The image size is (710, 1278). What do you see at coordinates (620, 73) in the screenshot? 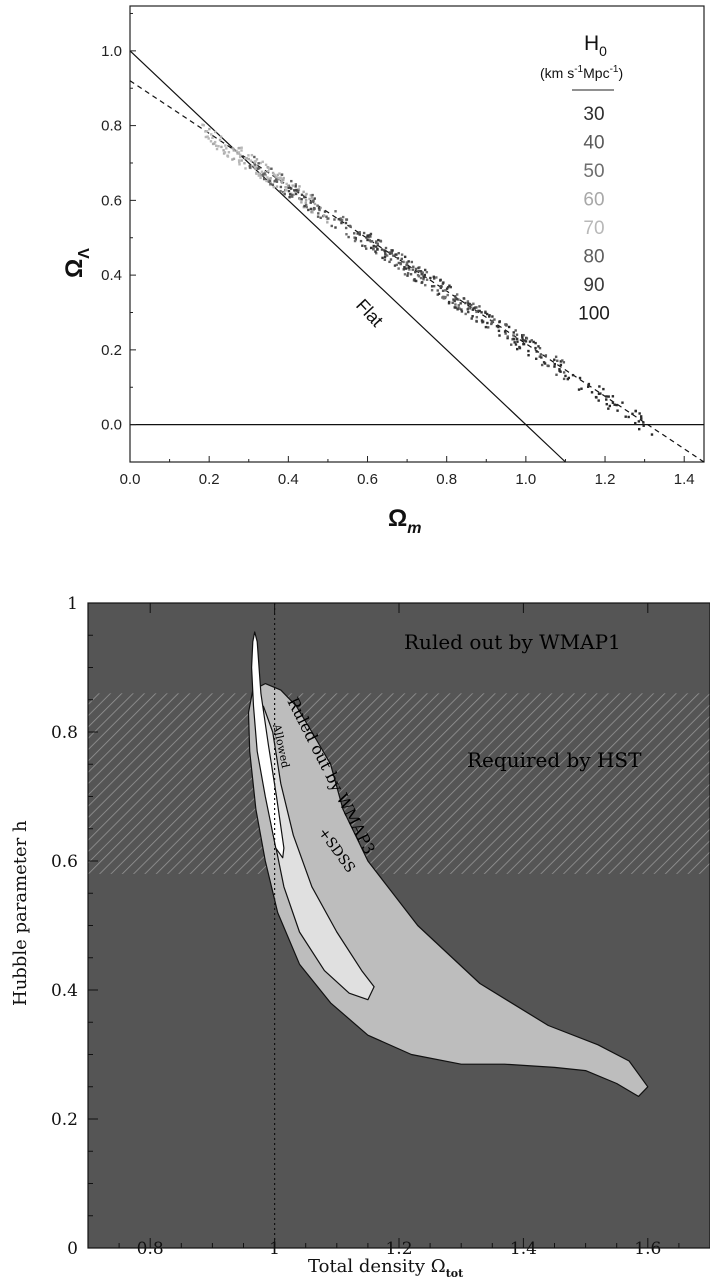
I see `legend-units-suffix: )` at bounding box center [620, 73].